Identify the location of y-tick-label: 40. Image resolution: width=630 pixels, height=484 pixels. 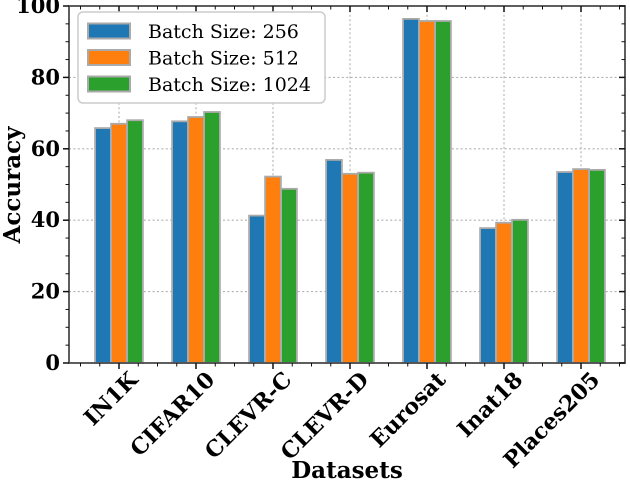
(45, 219).